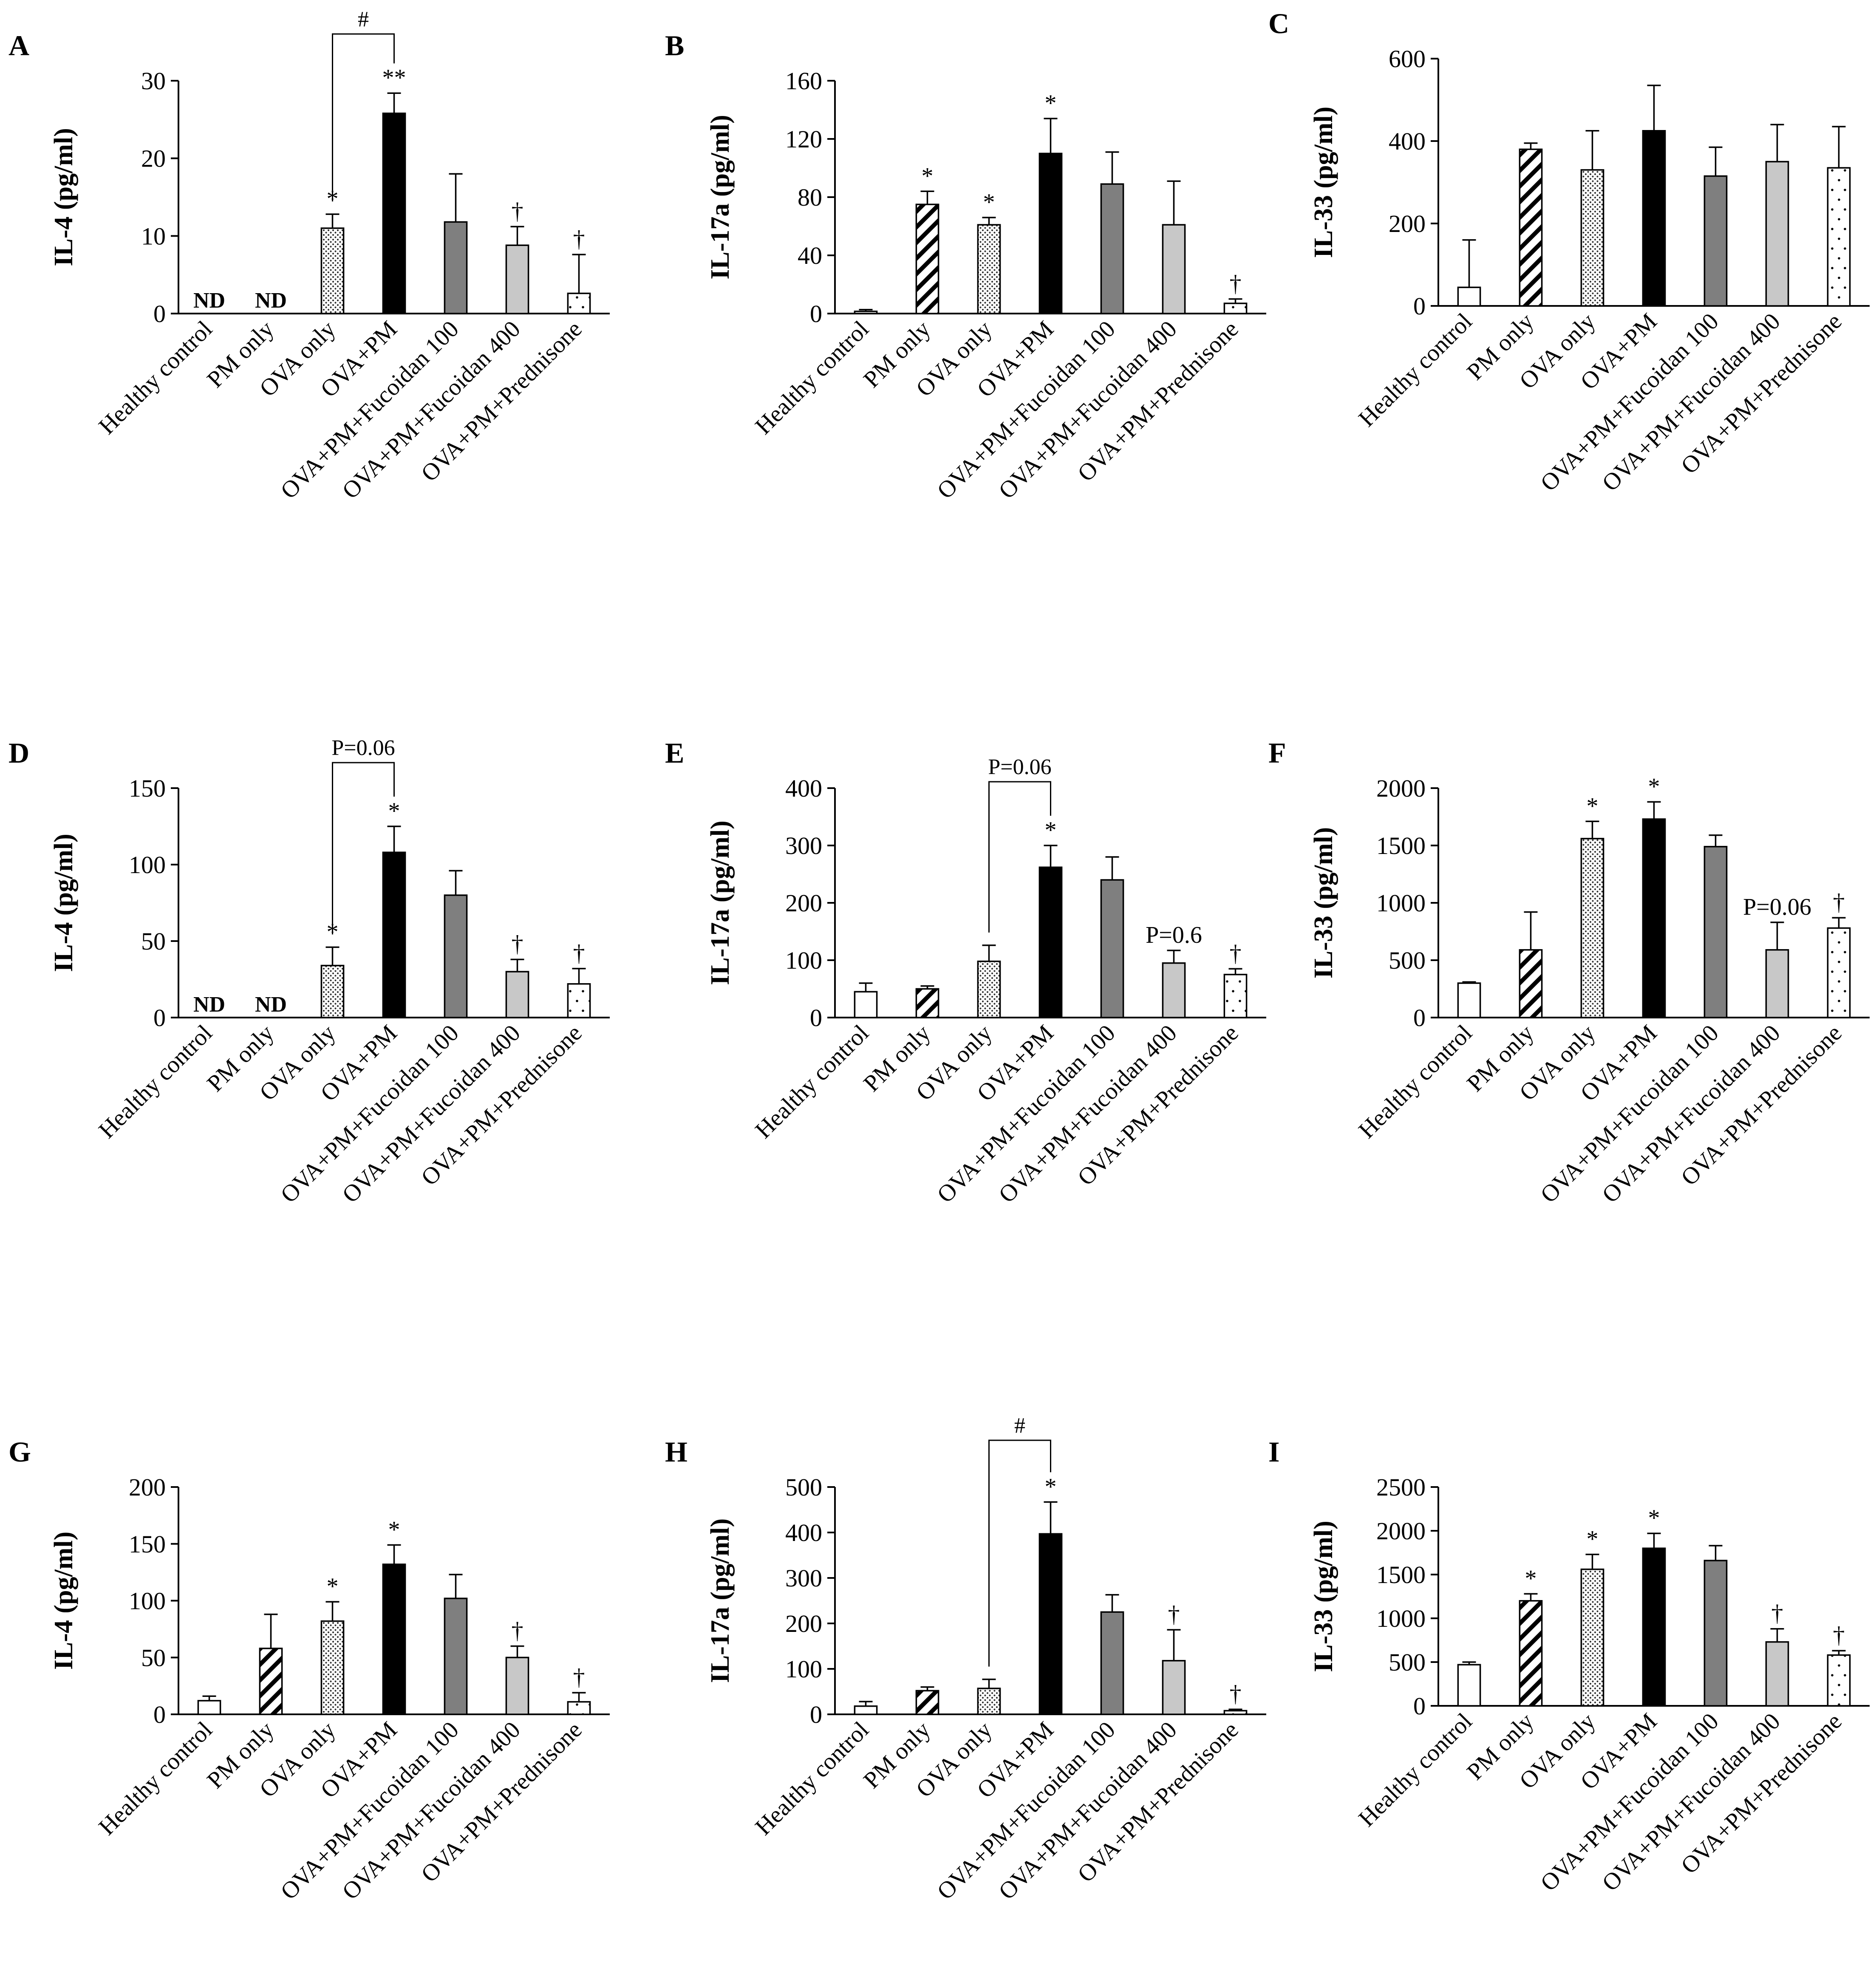 The width and height of the screenshot is (1876, 1965). What do you see at coordinates (147, 1487) in the screenshot?
I see `panel-g-y-tick-label: 200` at bounding box center [147, 1487].